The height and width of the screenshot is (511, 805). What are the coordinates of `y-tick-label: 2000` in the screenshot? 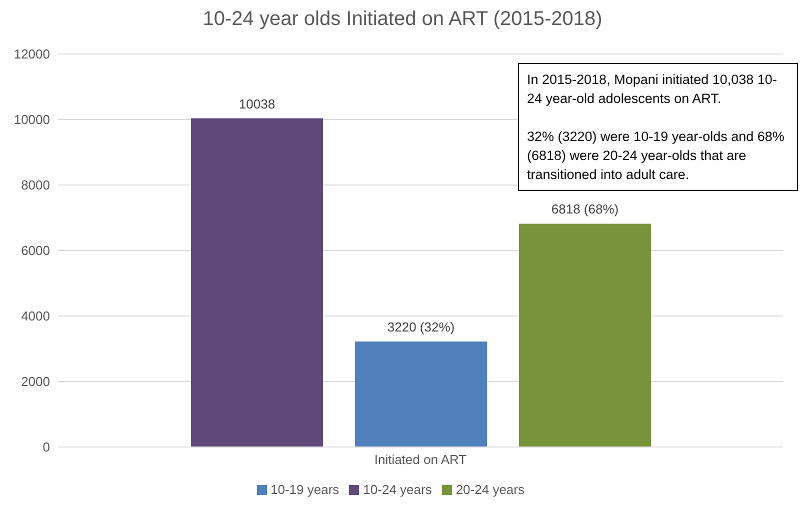 It's located at (35, 382).